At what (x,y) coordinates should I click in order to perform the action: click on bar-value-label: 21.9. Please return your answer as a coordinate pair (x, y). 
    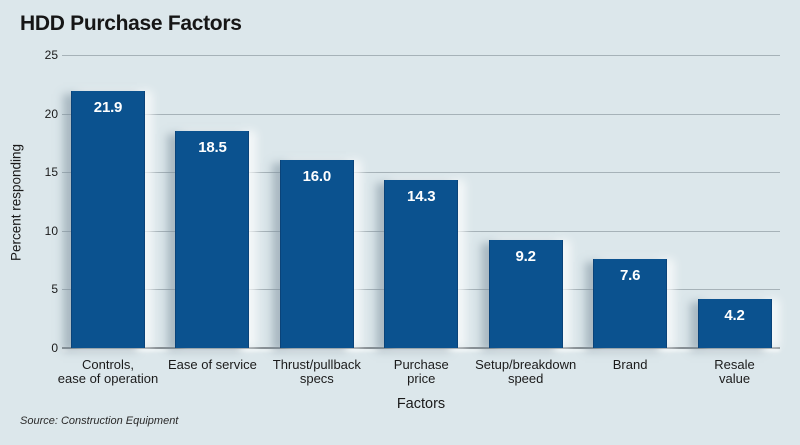
    Looking at the image, I should click on (108, 108).